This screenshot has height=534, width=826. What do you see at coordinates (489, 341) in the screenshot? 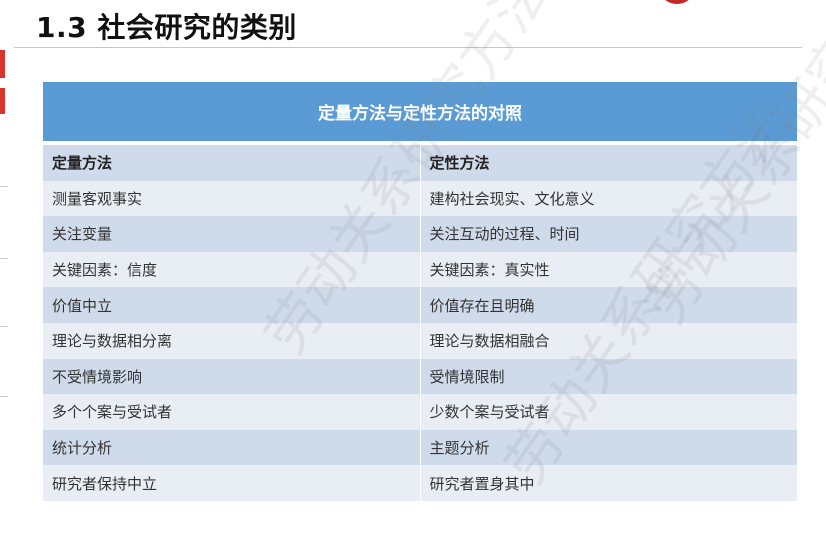
I see `table-cell: 理论与数据相融合` at bounding box center [489, 341].